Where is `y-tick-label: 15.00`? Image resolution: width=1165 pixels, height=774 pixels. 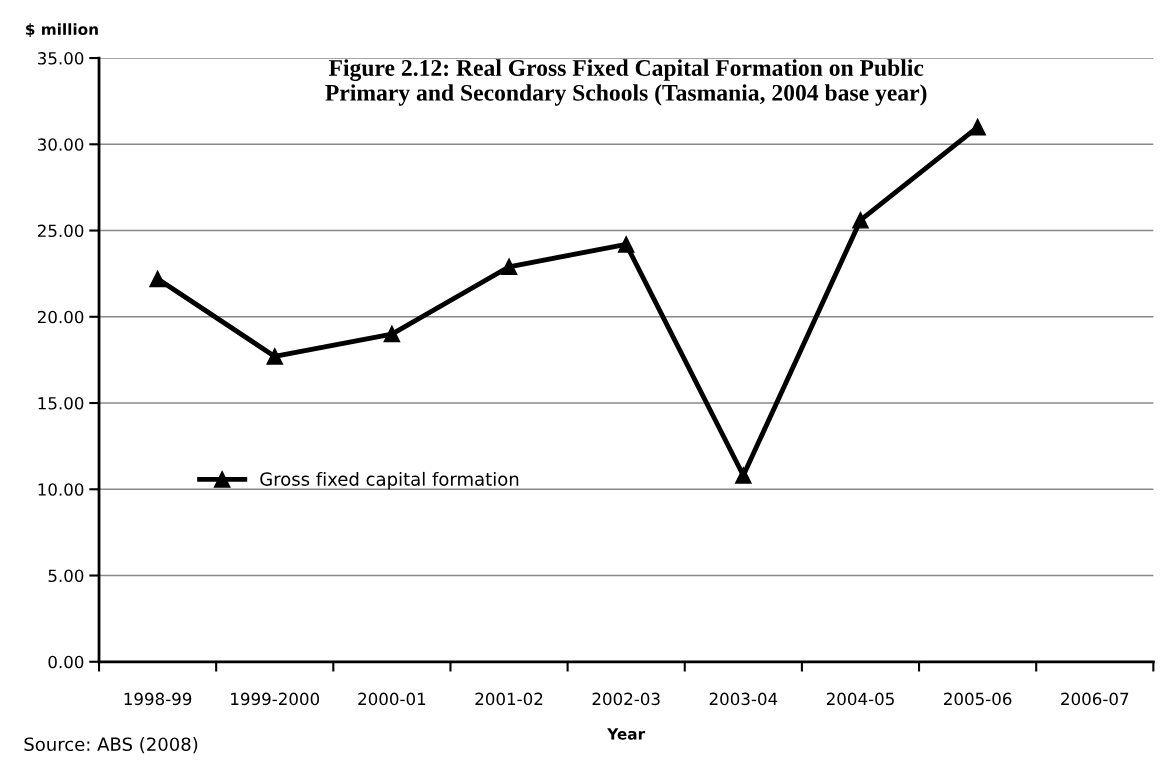
y-tick-label: 15.00 is located at coordinates (61, 403).